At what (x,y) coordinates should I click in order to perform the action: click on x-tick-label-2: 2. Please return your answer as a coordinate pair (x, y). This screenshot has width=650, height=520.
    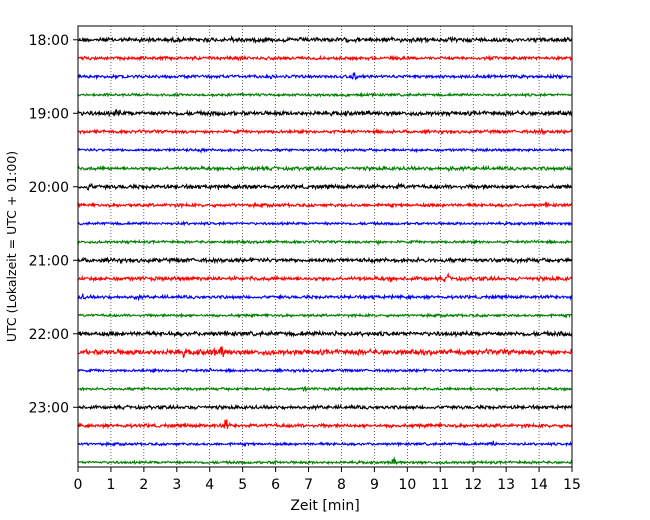
    Looking at the image, I should click on (143, 485).